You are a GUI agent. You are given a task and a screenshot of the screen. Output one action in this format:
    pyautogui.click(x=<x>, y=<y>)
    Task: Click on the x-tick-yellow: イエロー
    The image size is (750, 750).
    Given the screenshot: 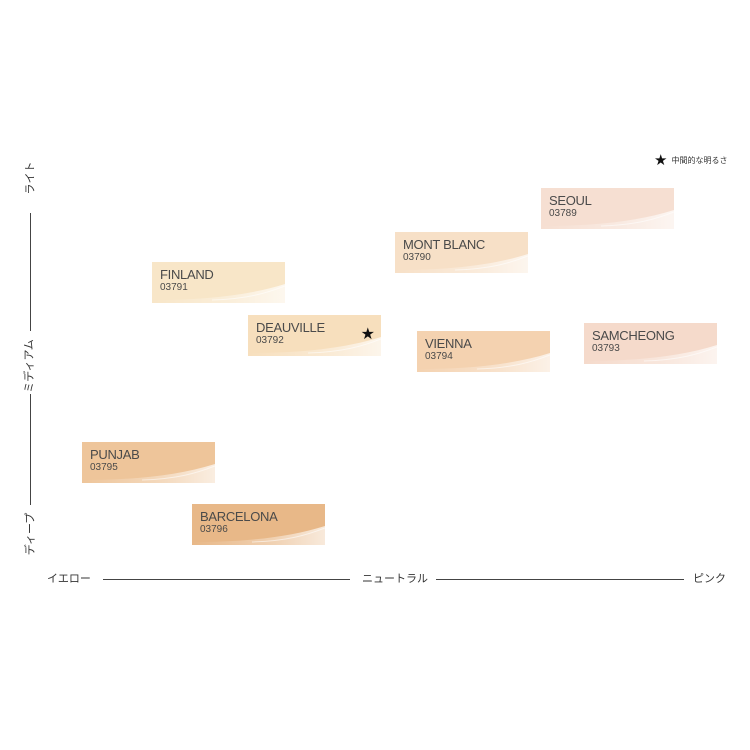 What is the action you would take?
    pyautogui.click(x=69, y=578)
    